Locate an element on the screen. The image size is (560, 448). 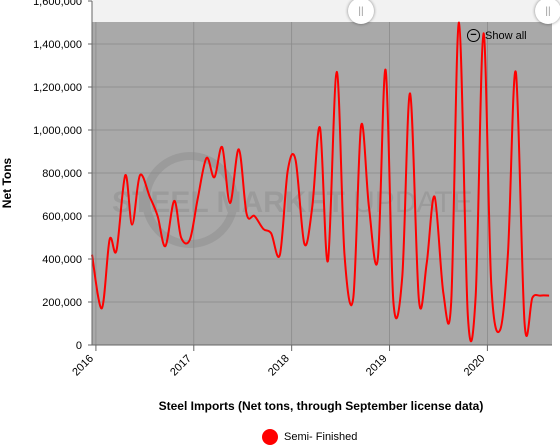
legend-label-semi-finished: Semi- Finished is located at coordinates (321, 437).